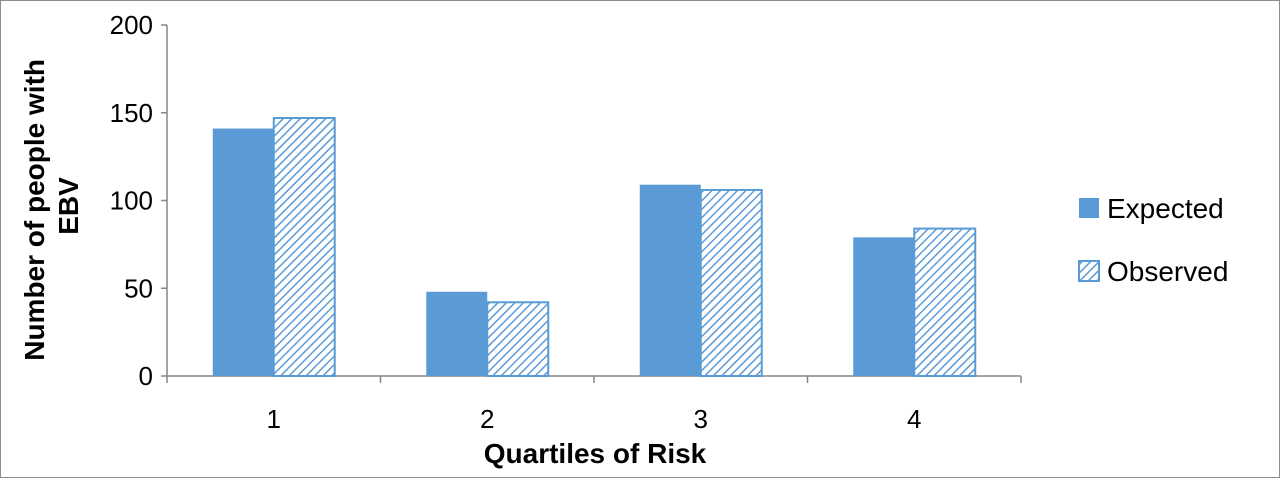 The width and height of the screenshot is (1280, 482). Describe the element at coordinates (131, 201) in the screenshot. I see `y-tick-label: 100` at that location.